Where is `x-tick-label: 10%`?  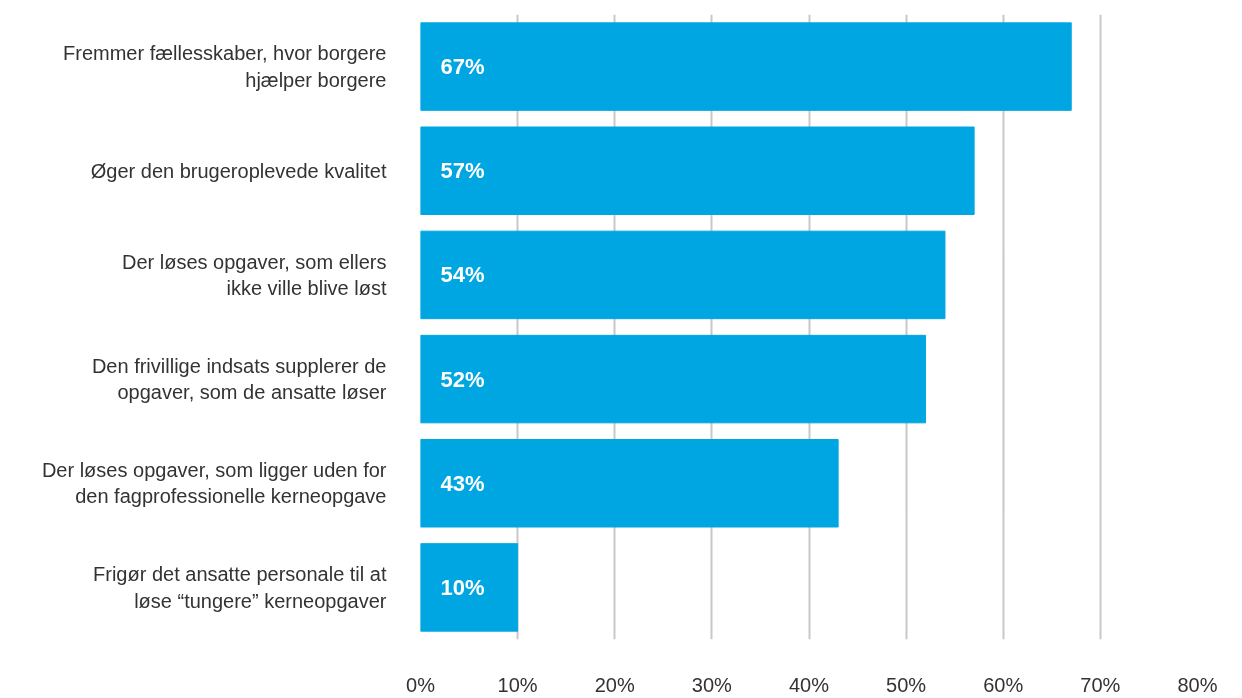 x-tick-label: 10% is located at coordinates (517, 684).